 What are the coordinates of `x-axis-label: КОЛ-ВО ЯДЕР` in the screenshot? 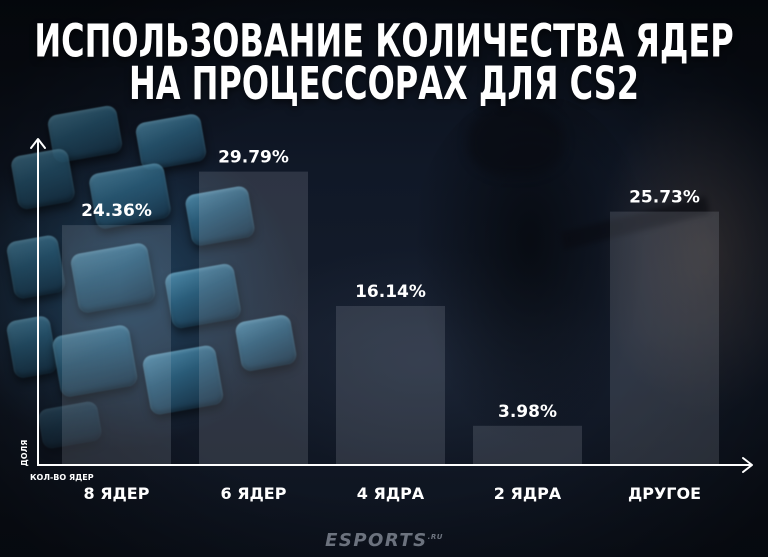 It's located at (62, 477).